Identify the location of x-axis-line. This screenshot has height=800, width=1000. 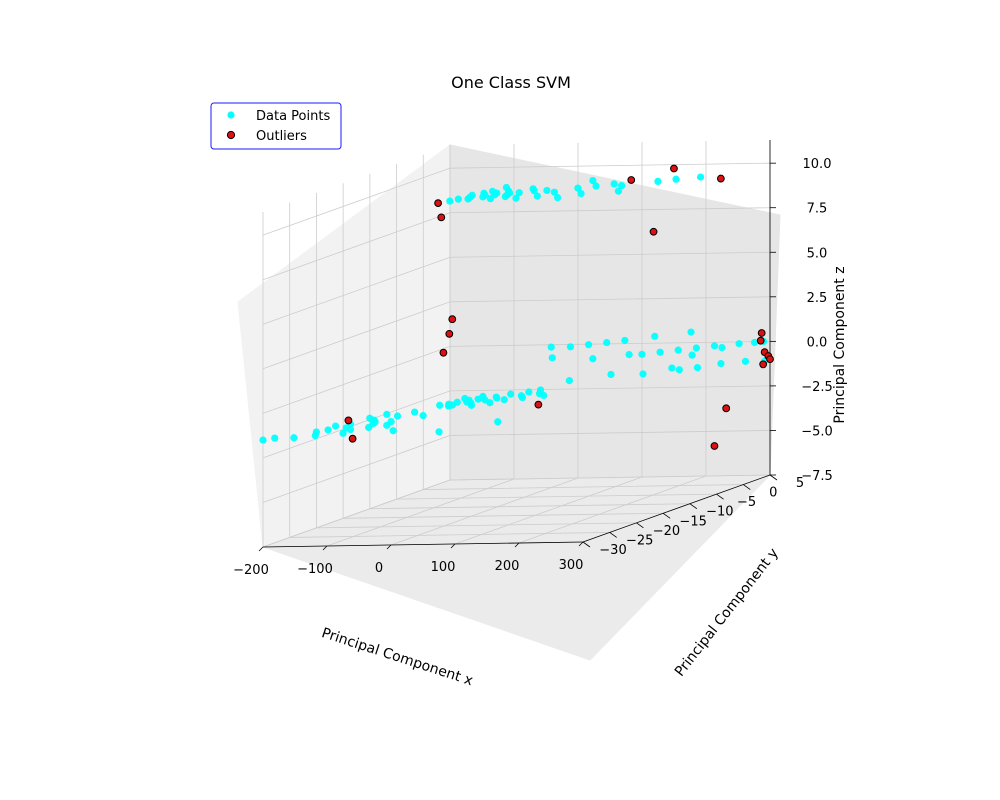
(423, 544).